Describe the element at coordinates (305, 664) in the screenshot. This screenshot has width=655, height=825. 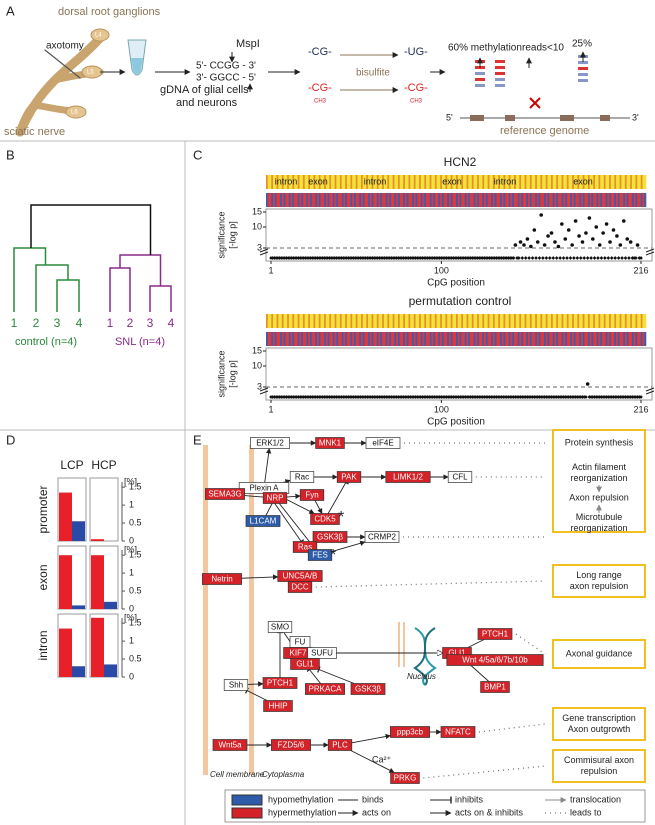
I see `gene-label: GLI1` at that location.